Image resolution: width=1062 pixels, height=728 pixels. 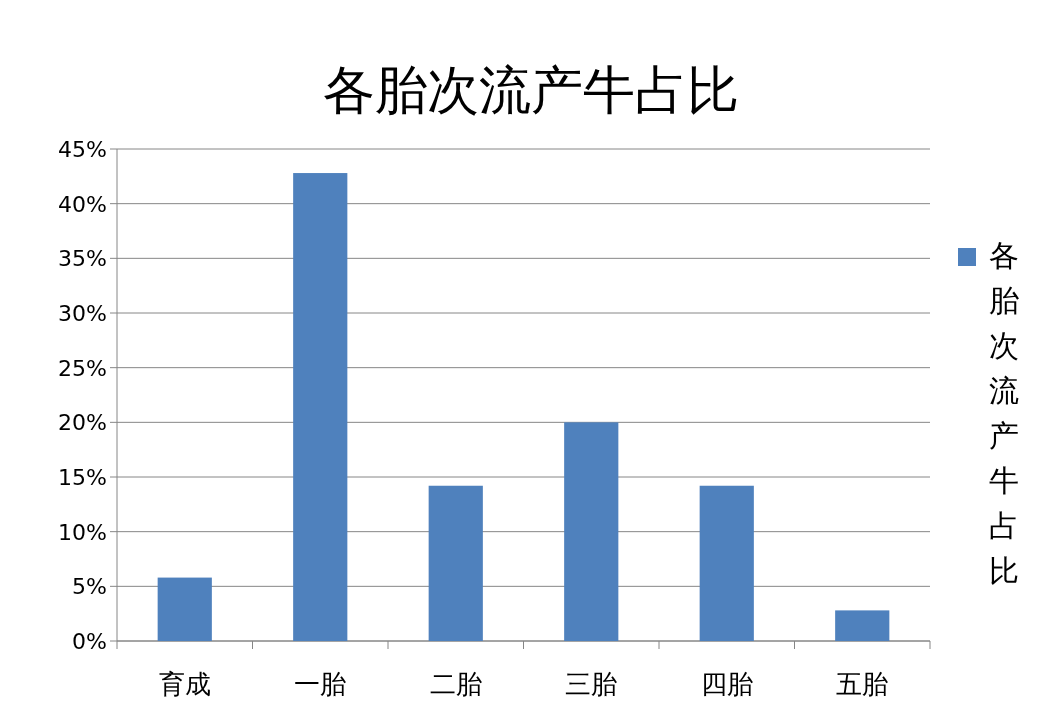 What do you see at coordinates (82, 532) in the screenshot?
I see `y-tick-label: 10%` at bounding box center [82, 532].